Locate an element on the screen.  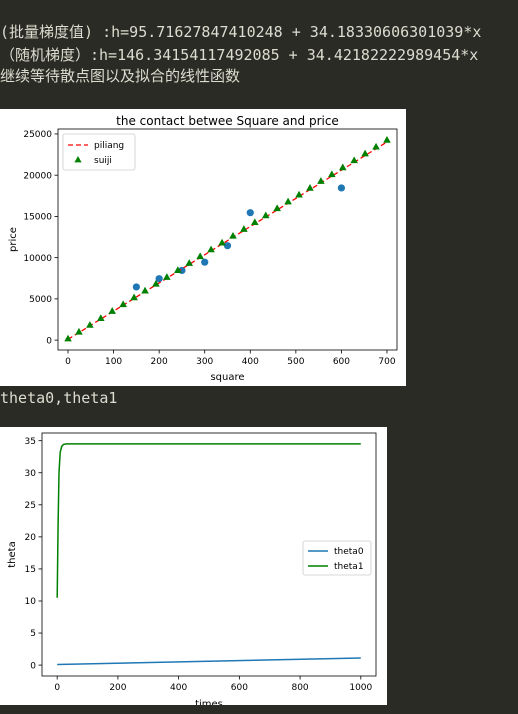
legend-theta0-label: theta0 is located at coordinates (349, 552).